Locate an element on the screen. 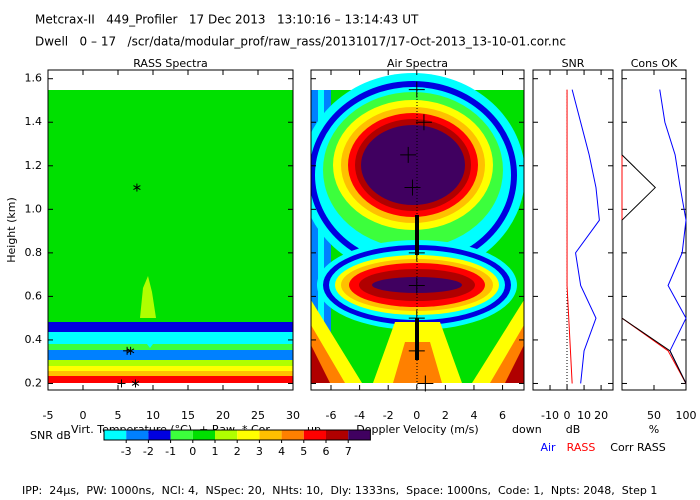  y-tick-label: 0.6 is located at coordinates (34, 295).